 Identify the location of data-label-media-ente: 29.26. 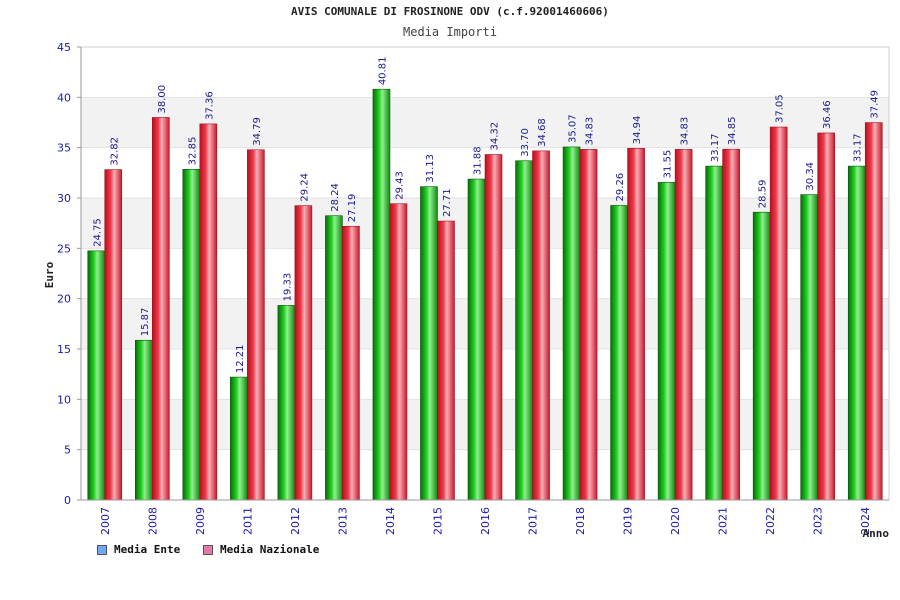
(620, 187).